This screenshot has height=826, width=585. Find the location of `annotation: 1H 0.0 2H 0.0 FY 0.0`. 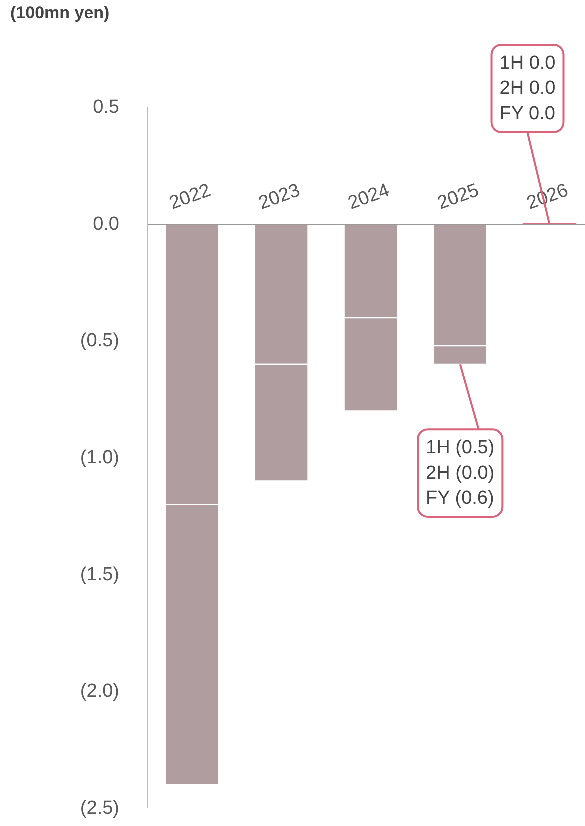

annotation: 1H 0.0 2H 0.0 FY 0.0 is located at coordinates (528, 88).